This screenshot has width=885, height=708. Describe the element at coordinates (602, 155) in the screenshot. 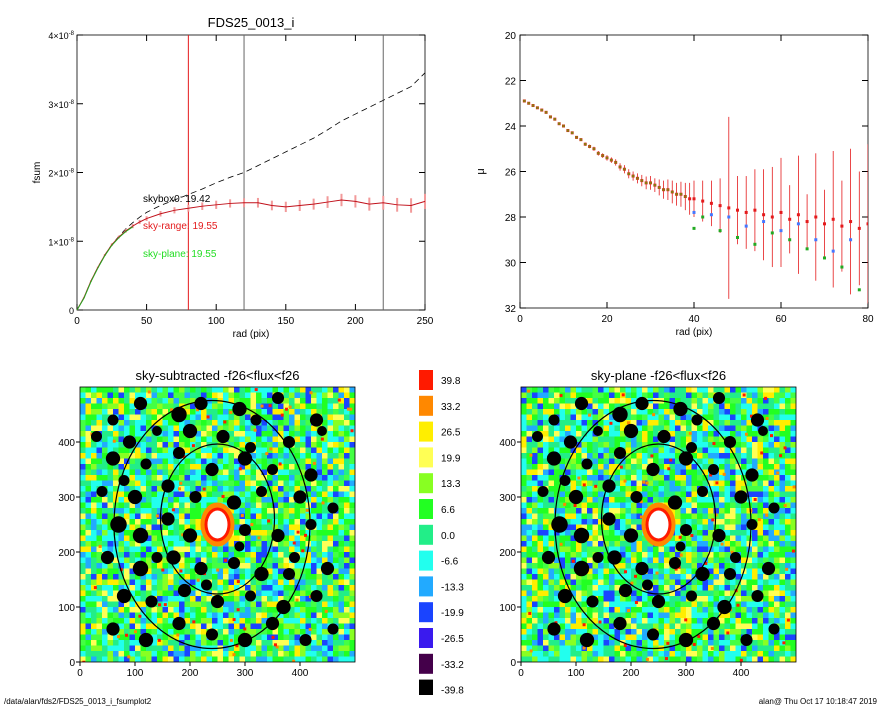

I see `mu-point-overlap` at that location.